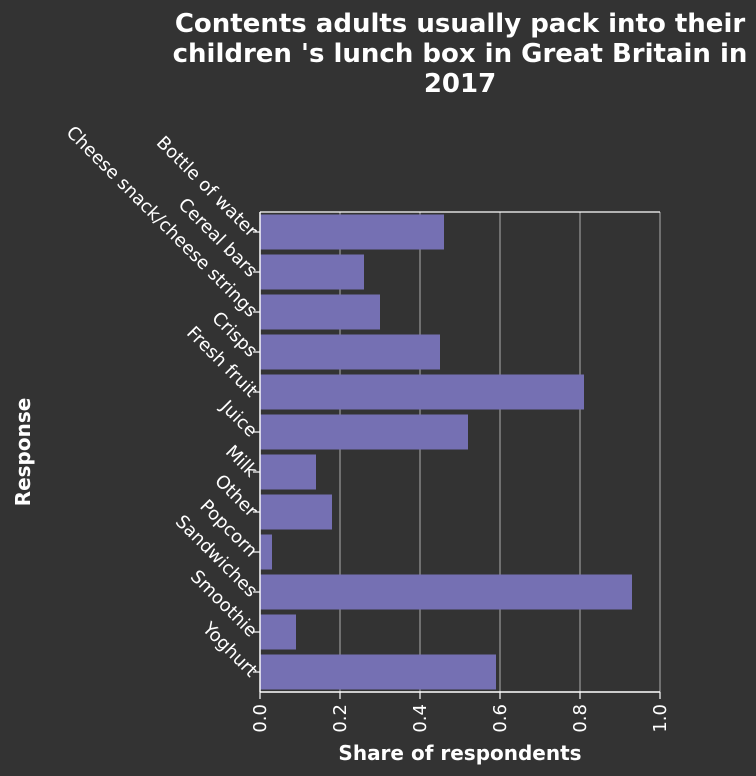 Image resolution: width=756 pixels, height=776 pixels. What do you see at coordinates (660, 718) in the screenshot?
I see `x-tick-label: 1.0` at bounding box center [660, 718].